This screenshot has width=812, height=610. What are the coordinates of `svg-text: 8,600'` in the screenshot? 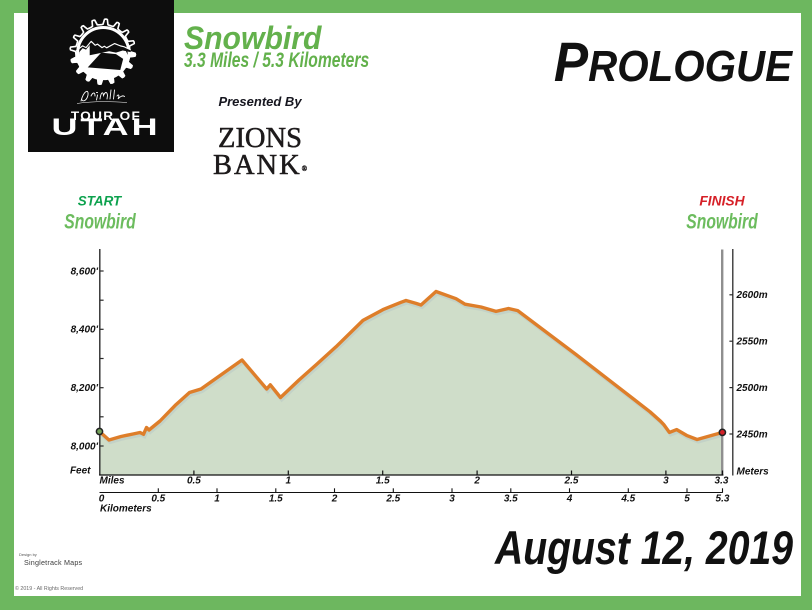 It's located at (85, 271).